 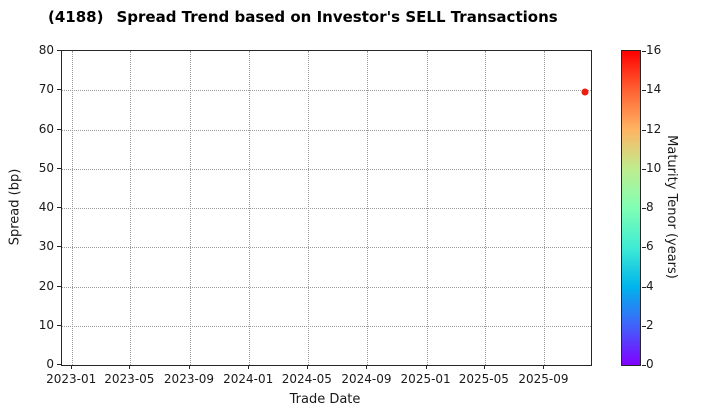 What do you see at coordinates (483, 379) in the screenshot?
I see `x-tick-label: 2025-05` at bounding box center [483, 379].